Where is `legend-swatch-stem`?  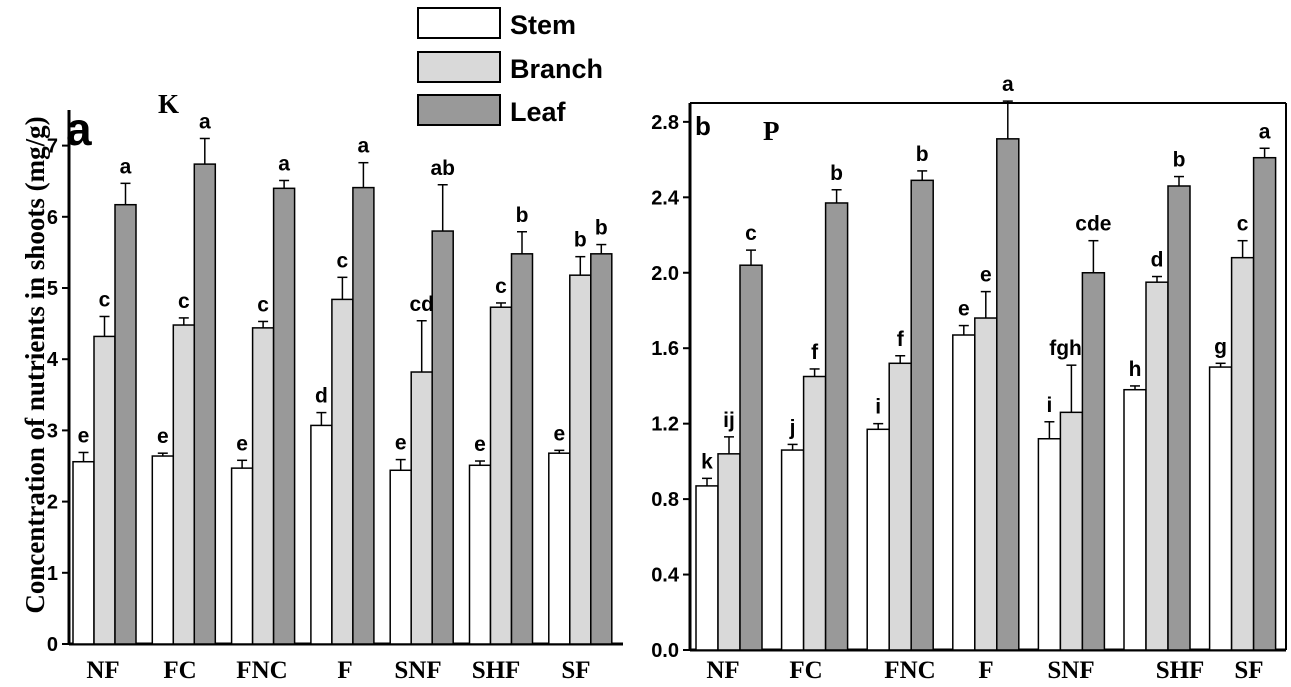
legend-swatch-stem is located at coordinates (459, 23).